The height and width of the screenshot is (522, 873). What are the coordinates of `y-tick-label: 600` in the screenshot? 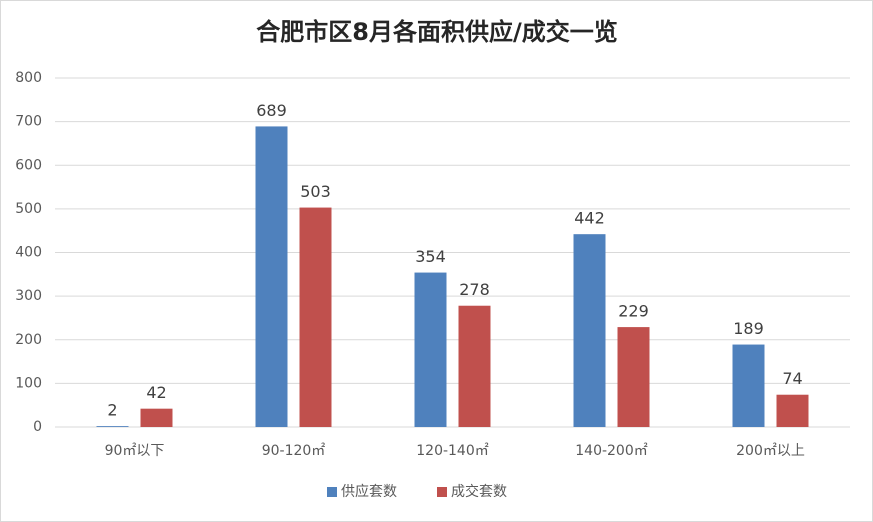 It's located at (28, 165).